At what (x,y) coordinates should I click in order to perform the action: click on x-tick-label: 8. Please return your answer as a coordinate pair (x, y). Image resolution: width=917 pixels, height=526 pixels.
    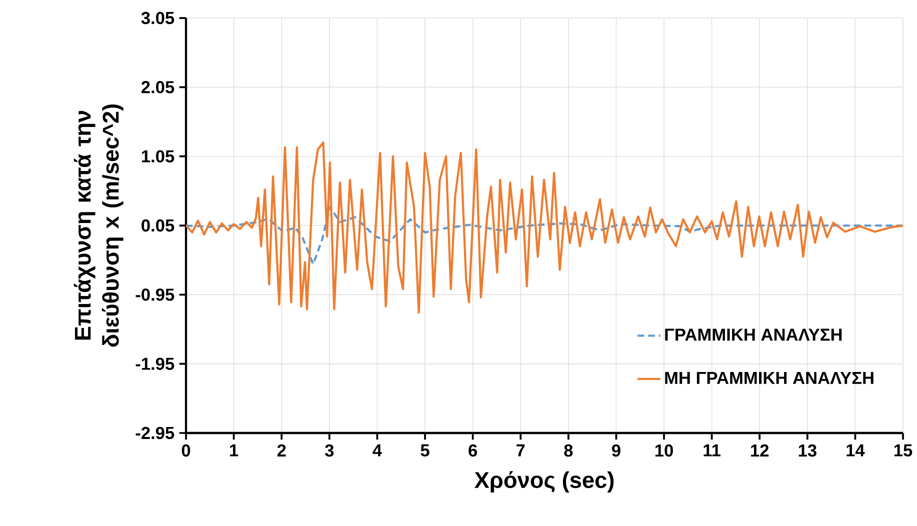
    Looking at the image, I should click on (568, 450).